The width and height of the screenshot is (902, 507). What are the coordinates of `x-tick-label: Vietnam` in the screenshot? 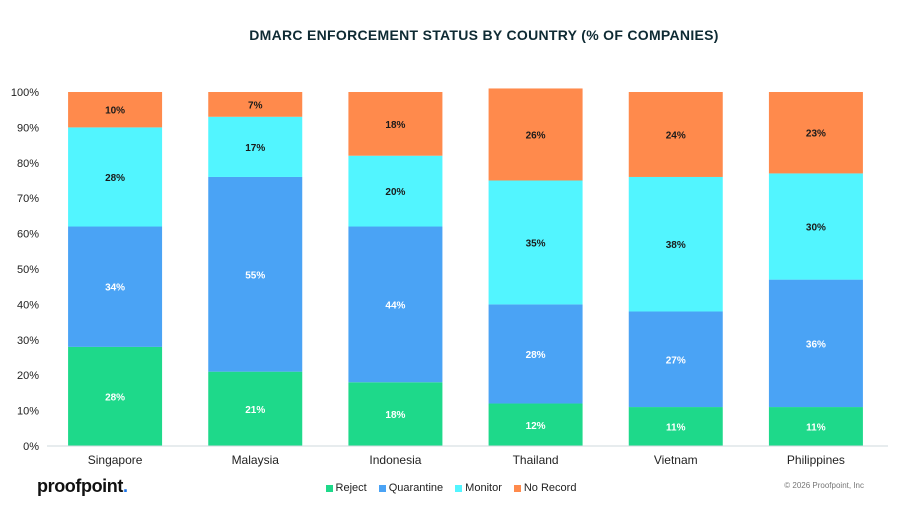 It's located at (676, 460).